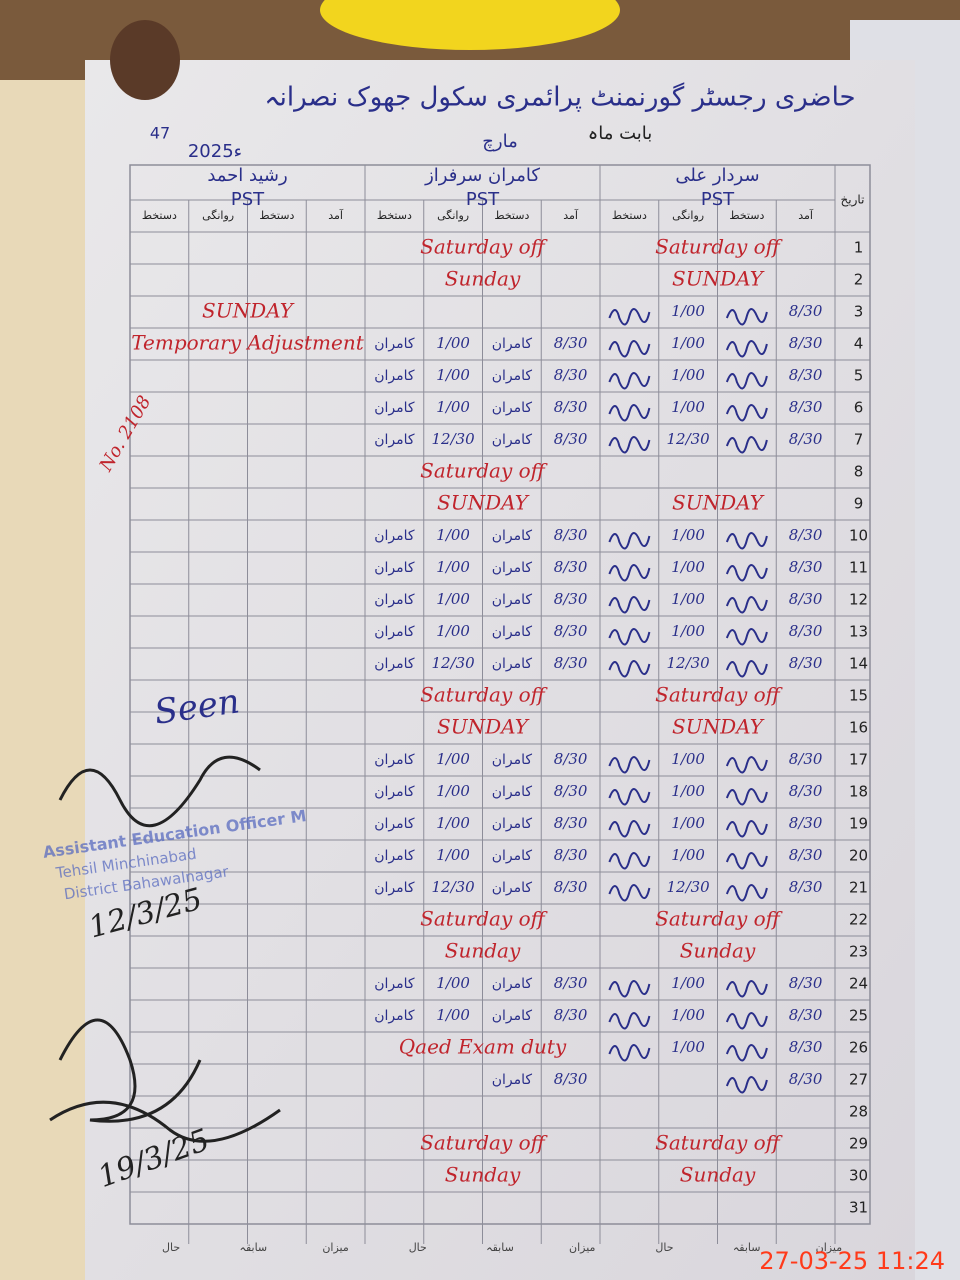 The height and width of the screenshot is (1280, 960). I want to click on day-number: 7, so click(859, 440).